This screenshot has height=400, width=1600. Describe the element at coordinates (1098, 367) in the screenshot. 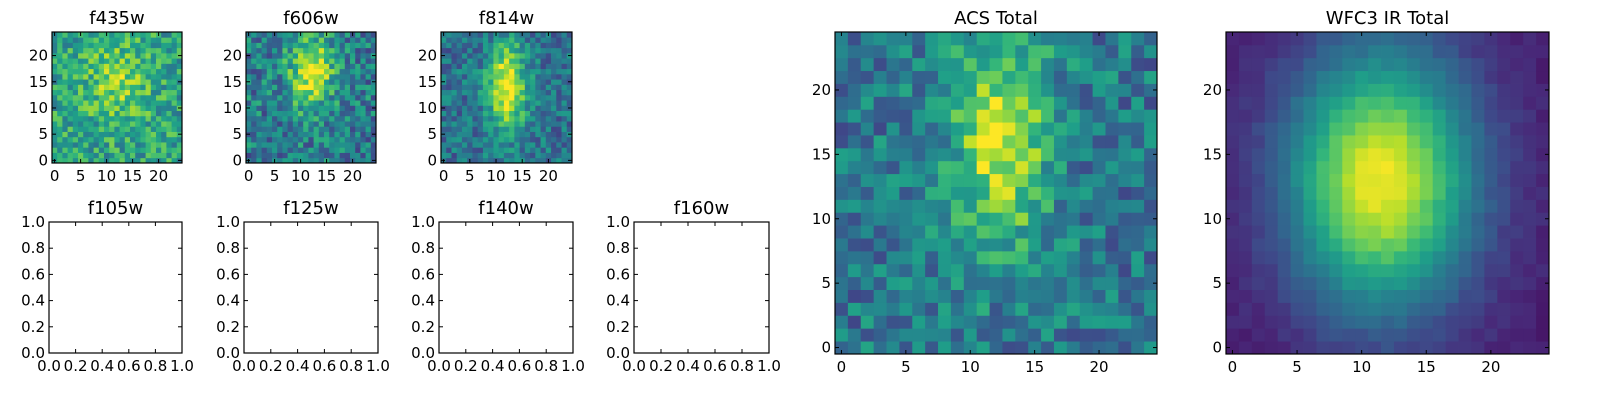

I see `x-tick-label: 20` at that location.